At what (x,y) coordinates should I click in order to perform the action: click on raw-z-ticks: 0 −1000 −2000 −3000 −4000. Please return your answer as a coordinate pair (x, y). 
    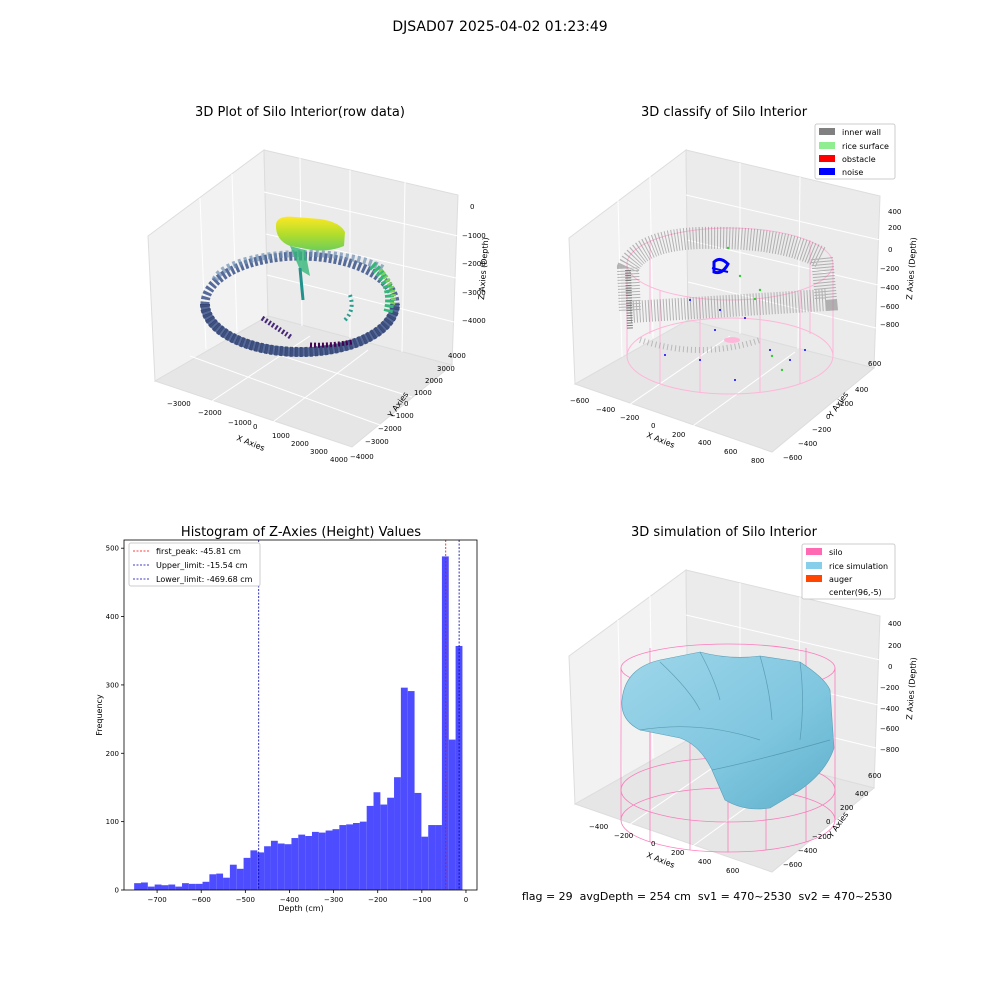
    Looking at the image, I should click on (474, 264).